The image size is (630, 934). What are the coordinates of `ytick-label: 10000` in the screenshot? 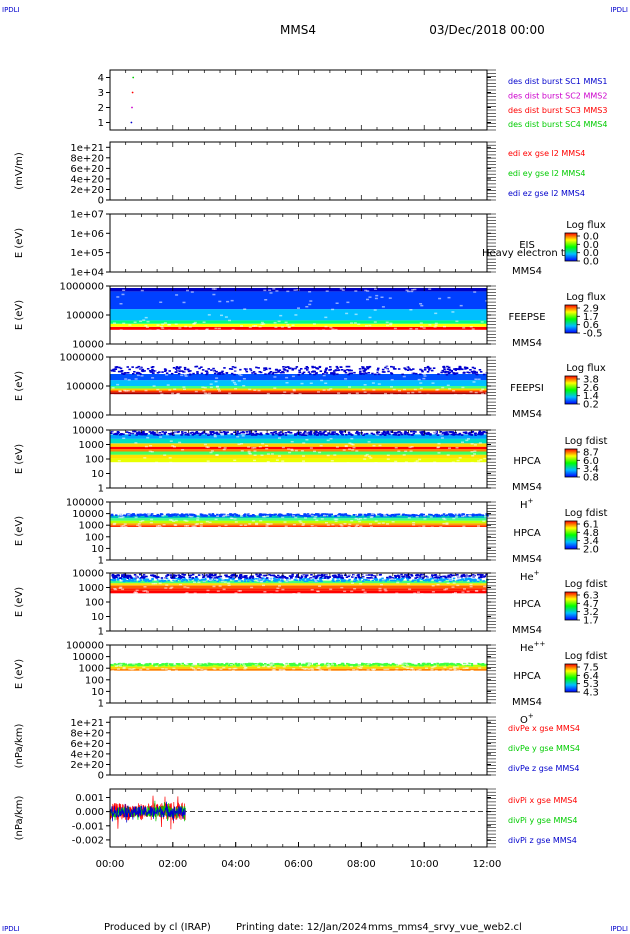 It's located at (88, 345).